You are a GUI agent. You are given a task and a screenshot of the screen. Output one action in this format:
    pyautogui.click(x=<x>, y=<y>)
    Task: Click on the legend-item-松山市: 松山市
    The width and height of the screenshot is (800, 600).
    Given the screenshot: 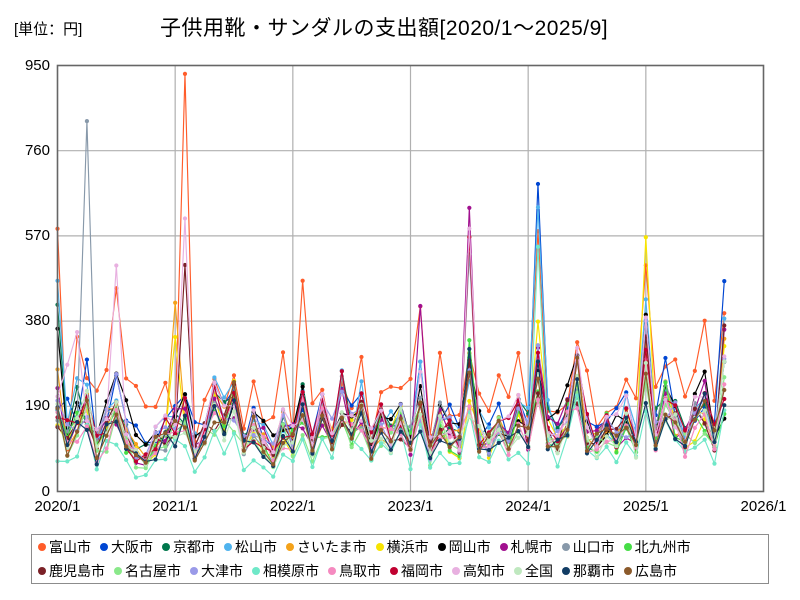 What is the action you would take?
    pyautogui.click(x=250, y=547)
    